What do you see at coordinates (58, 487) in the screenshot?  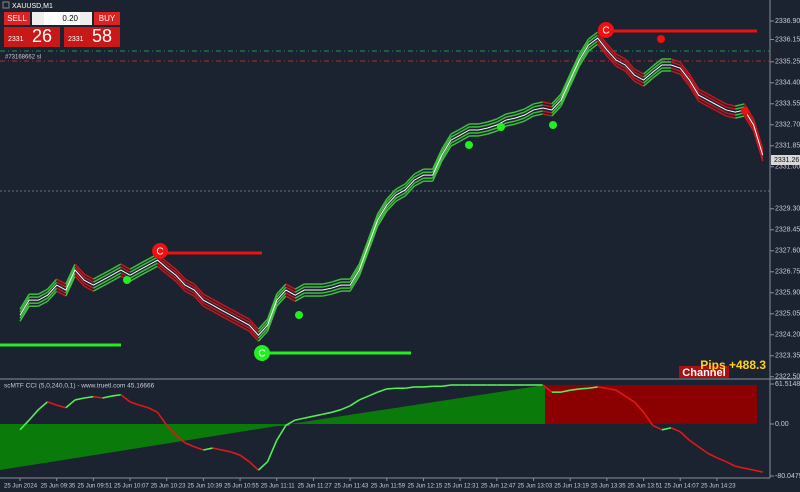 I see `x-tick-label: 25 Jun 09:35` at bounding box center [58, 487].